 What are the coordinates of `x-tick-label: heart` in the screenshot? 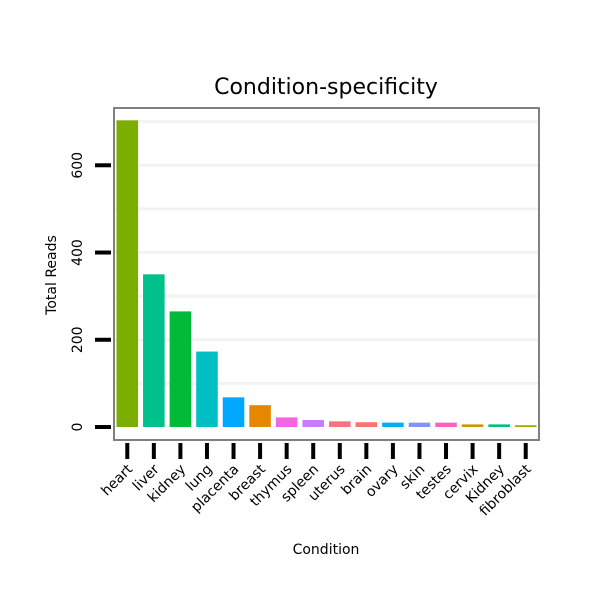 It's located at (117, 480).